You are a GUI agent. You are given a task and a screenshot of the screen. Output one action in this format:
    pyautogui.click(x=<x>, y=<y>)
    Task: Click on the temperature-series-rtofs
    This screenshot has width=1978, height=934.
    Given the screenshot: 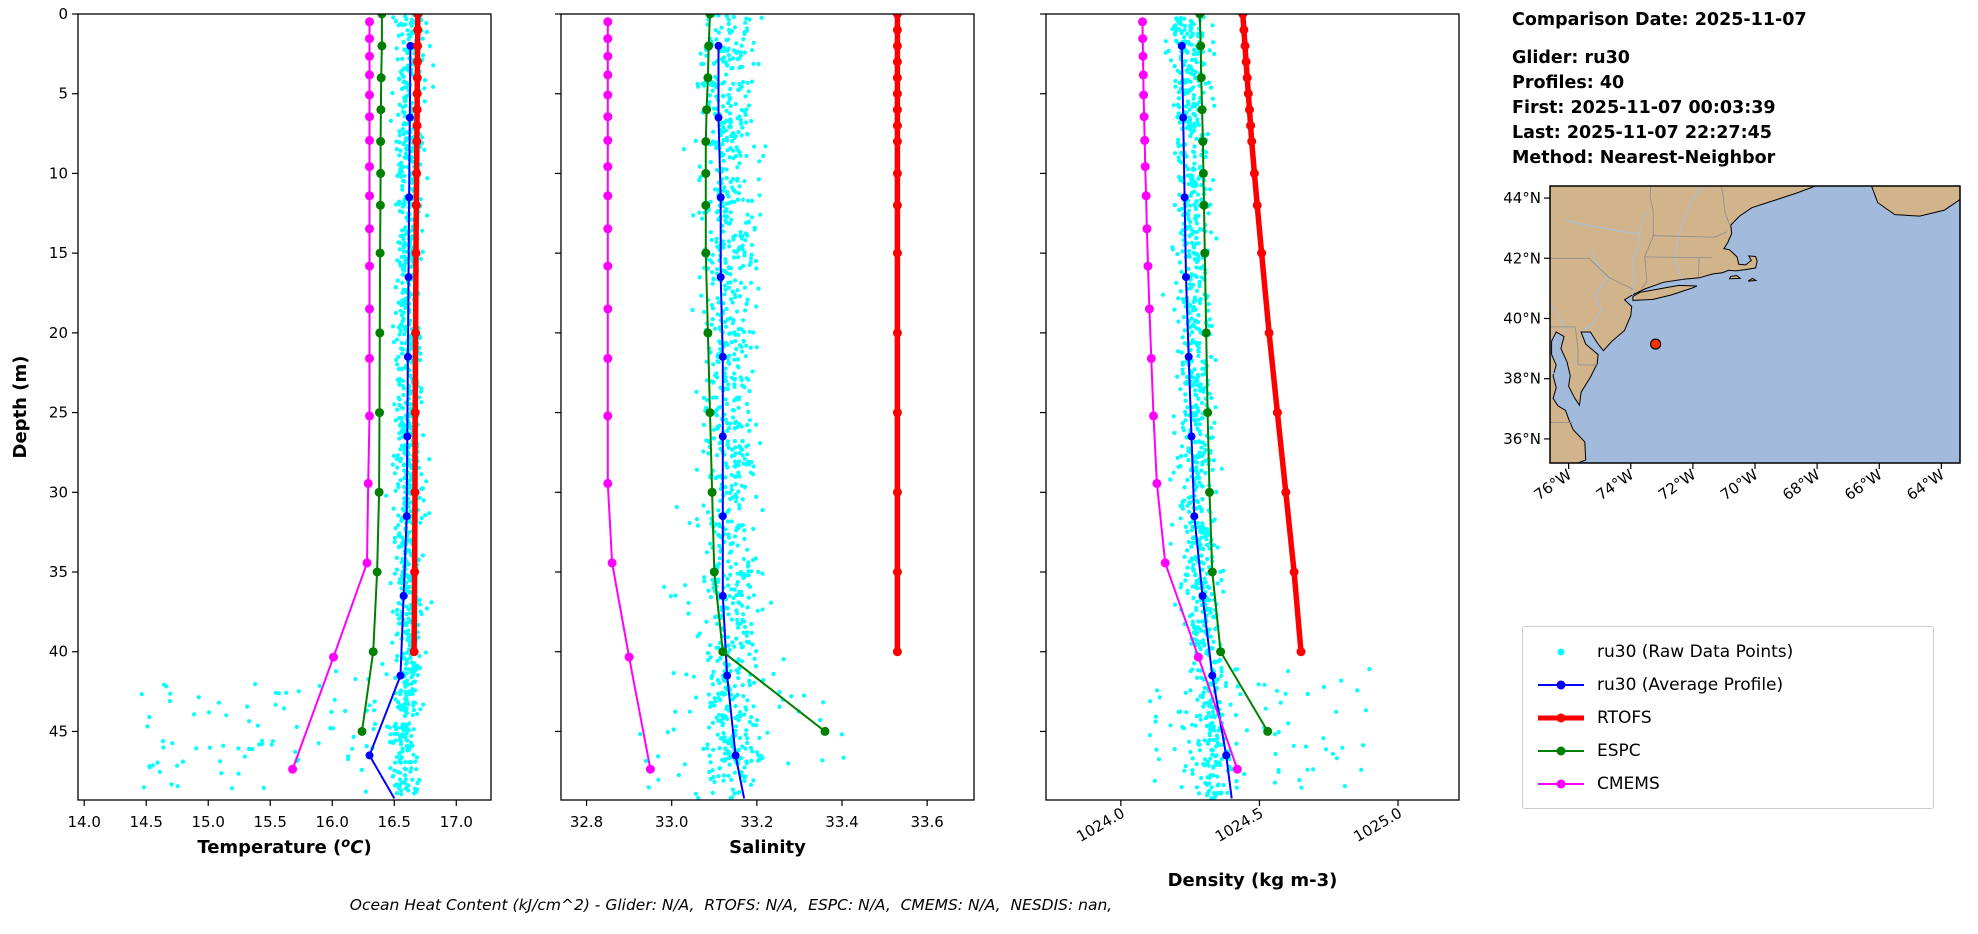 What is the action you would take?
    pyautogui.click(x=416, y=335)
    